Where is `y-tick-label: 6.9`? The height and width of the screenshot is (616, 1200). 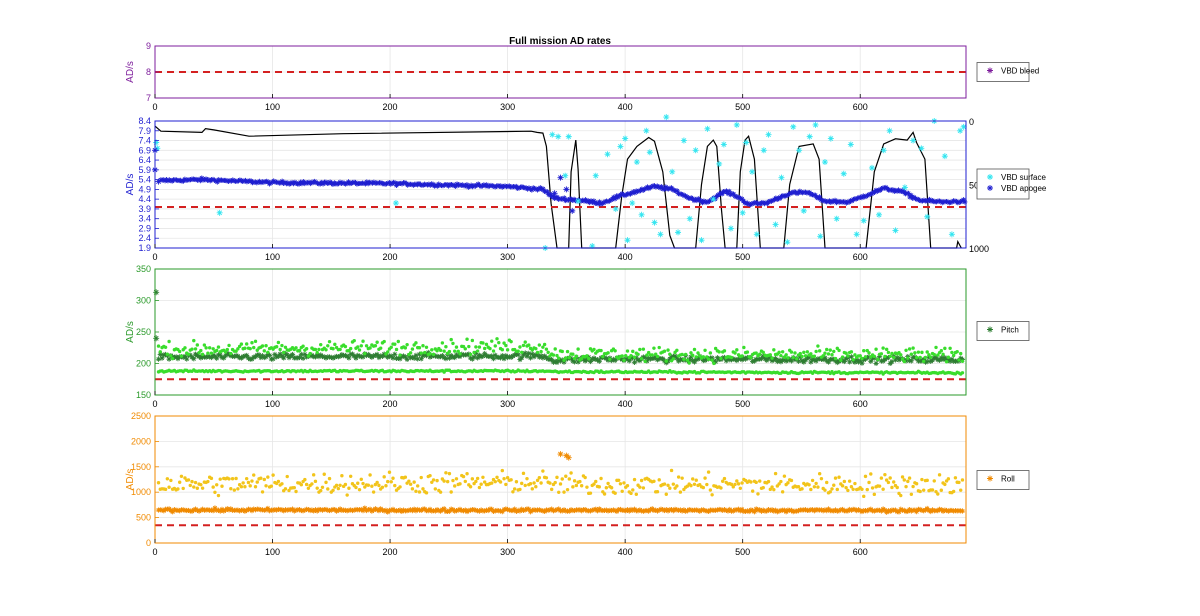 y-tick-label: 6.9 is located at coordinates (144, 150).